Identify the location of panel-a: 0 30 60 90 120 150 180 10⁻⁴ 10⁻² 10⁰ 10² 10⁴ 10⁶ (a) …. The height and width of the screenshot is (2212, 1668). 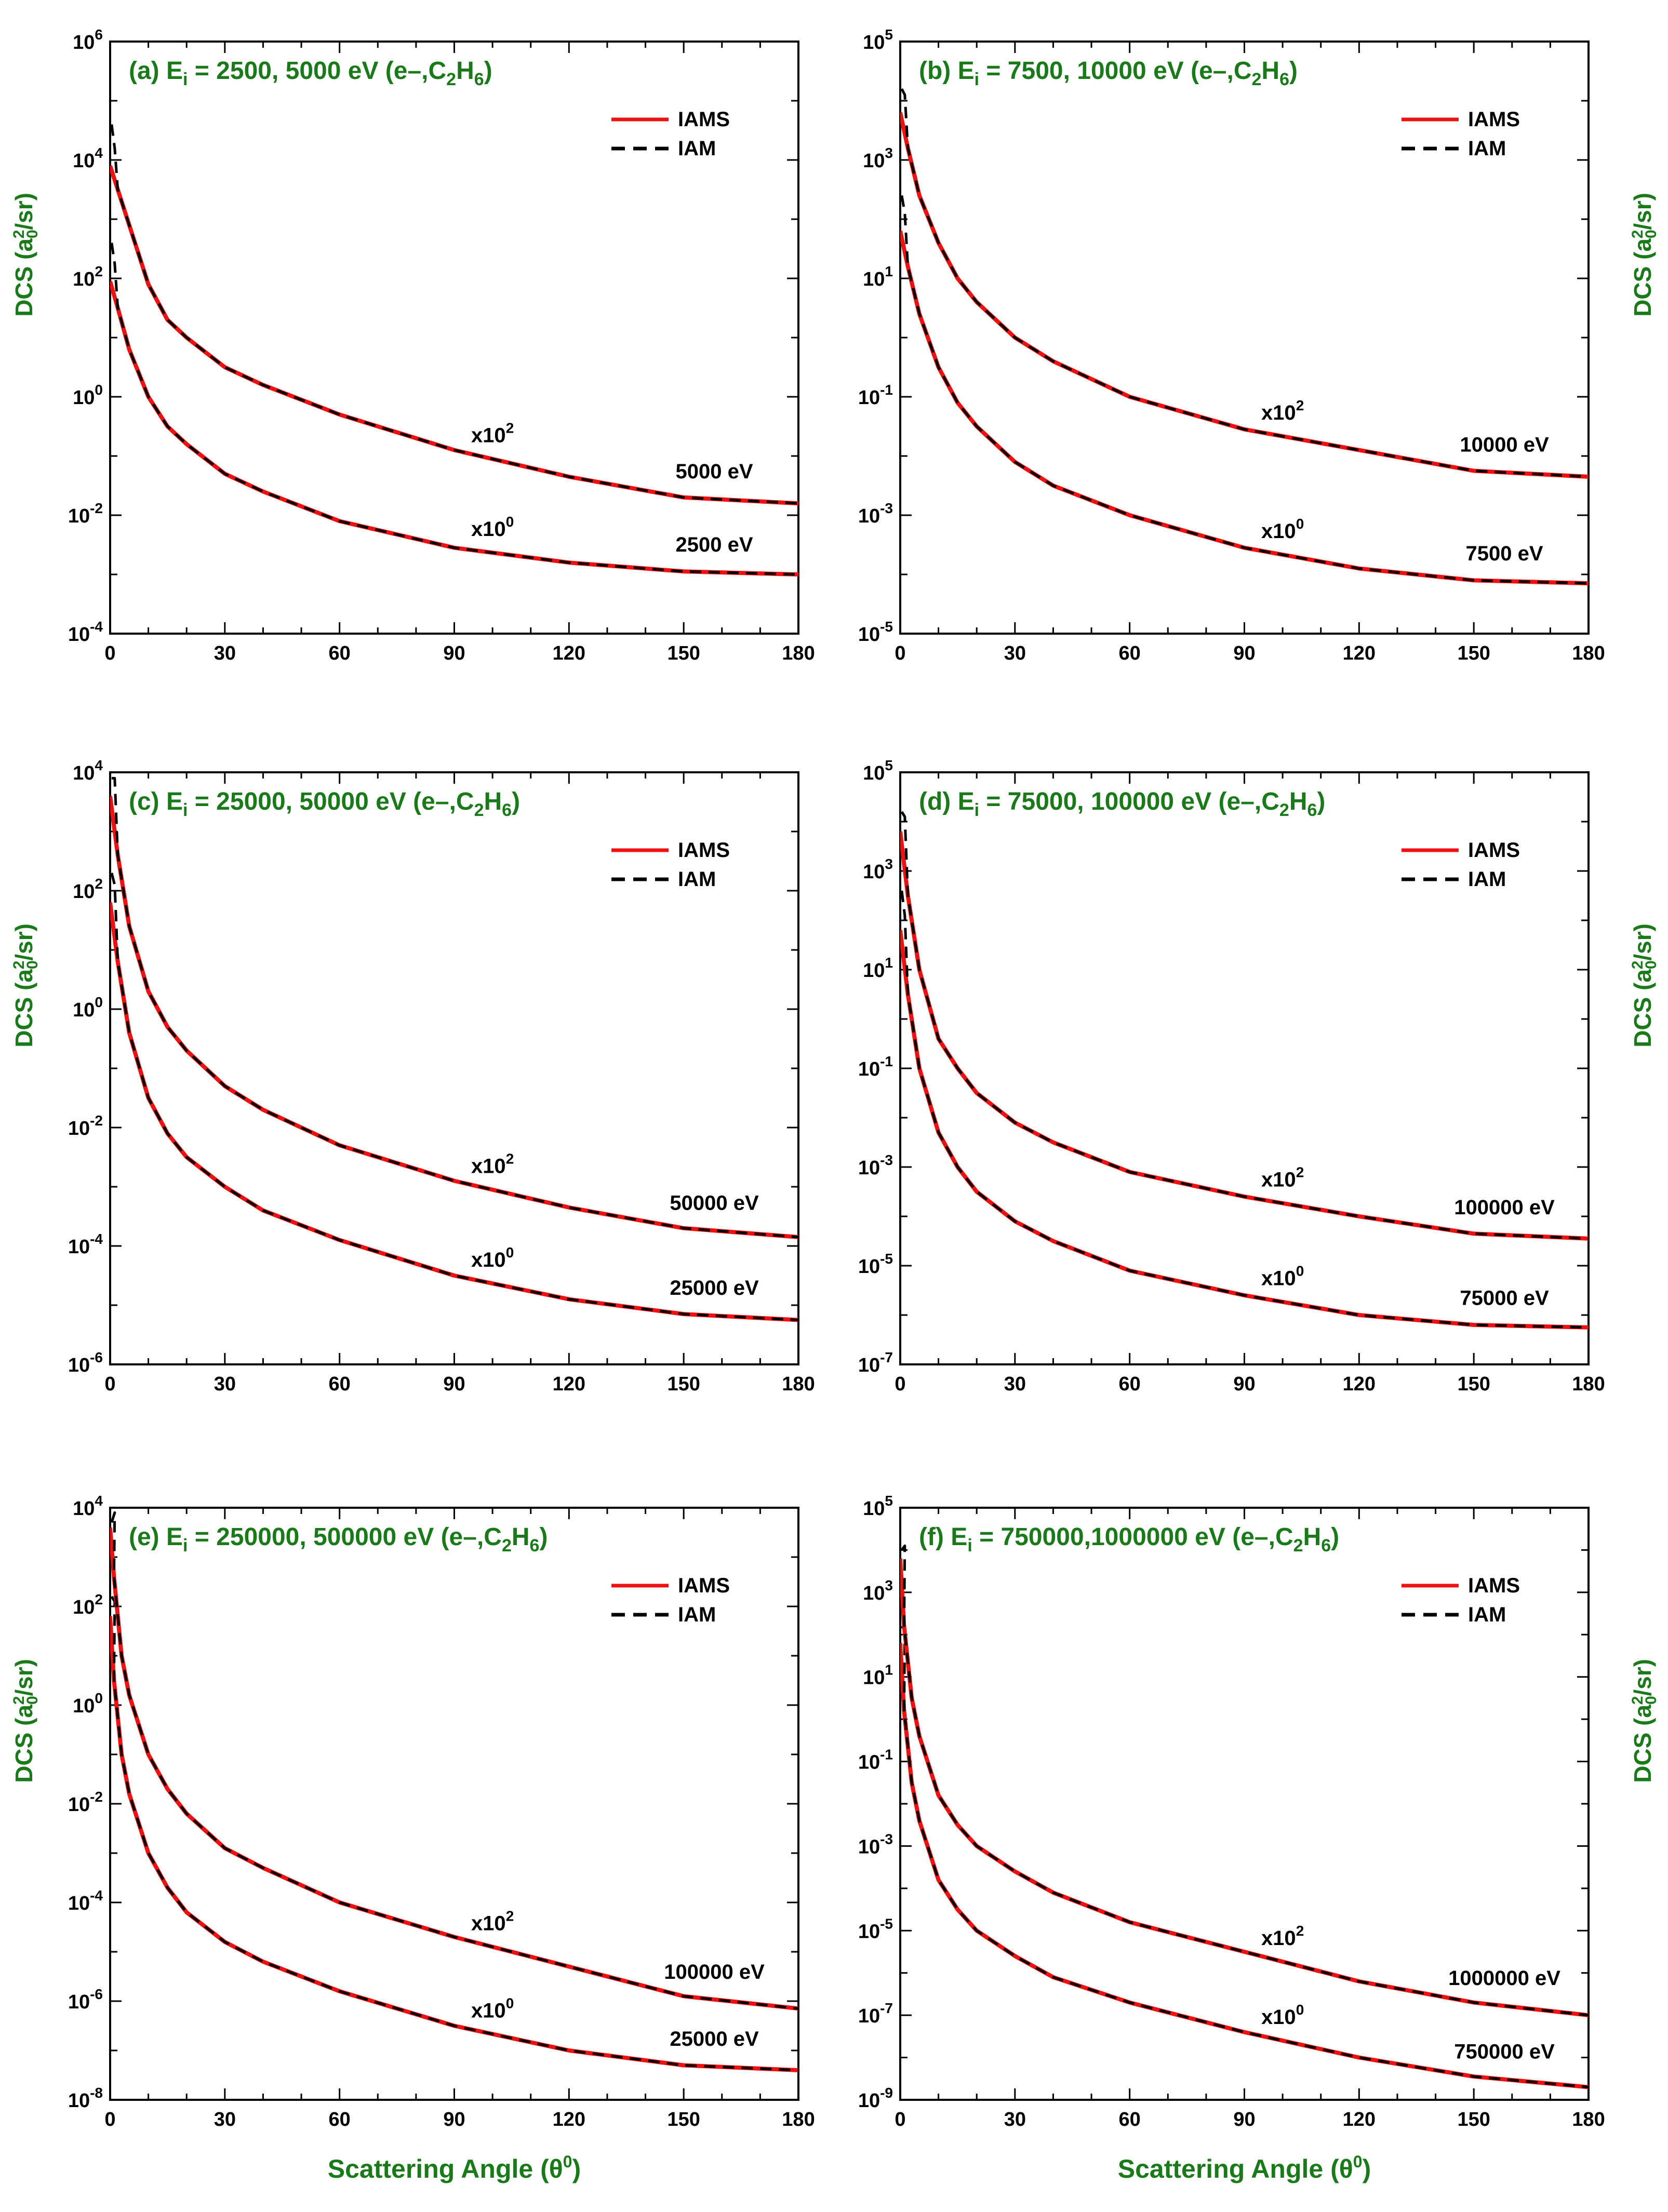
(412, 345).